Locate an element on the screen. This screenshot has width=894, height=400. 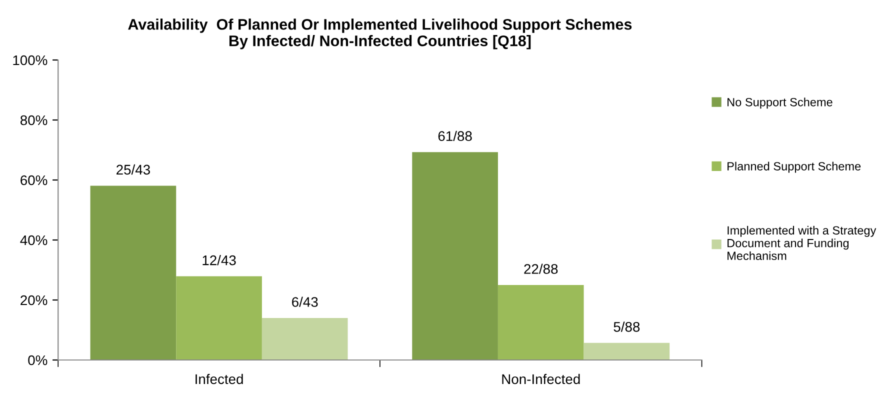
data-label: 12/43 is located at coordinates (219, 260).